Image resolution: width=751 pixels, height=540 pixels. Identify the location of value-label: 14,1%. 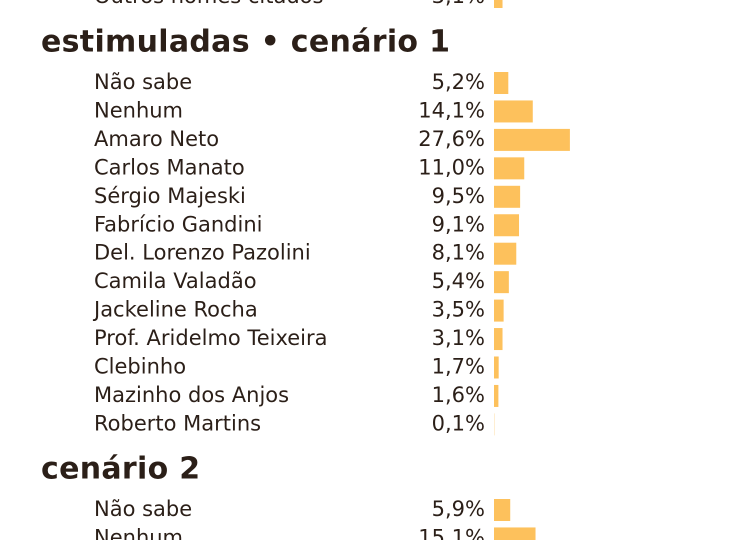
(451, 110).